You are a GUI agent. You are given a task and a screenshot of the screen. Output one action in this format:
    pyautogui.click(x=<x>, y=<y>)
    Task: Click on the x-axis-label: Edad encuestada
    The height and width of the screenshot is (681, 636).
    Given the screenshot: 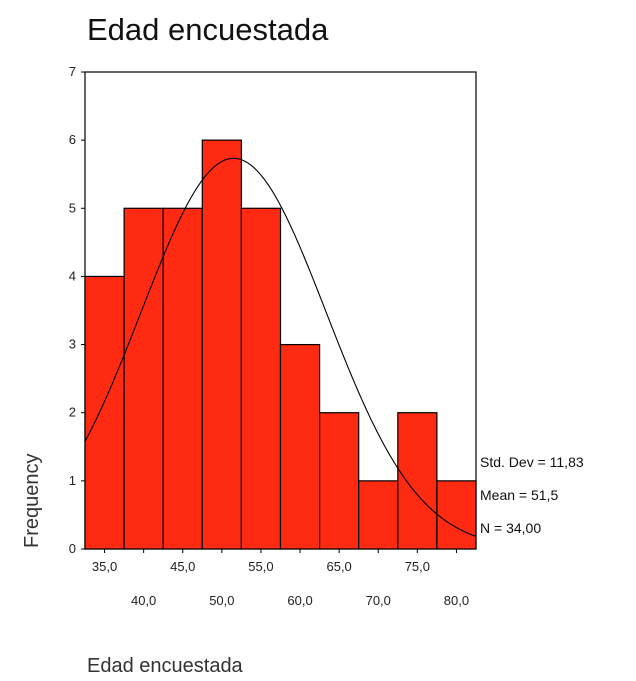 What is the action you would take?
    pyautogui.click(x=165, y=666)
    